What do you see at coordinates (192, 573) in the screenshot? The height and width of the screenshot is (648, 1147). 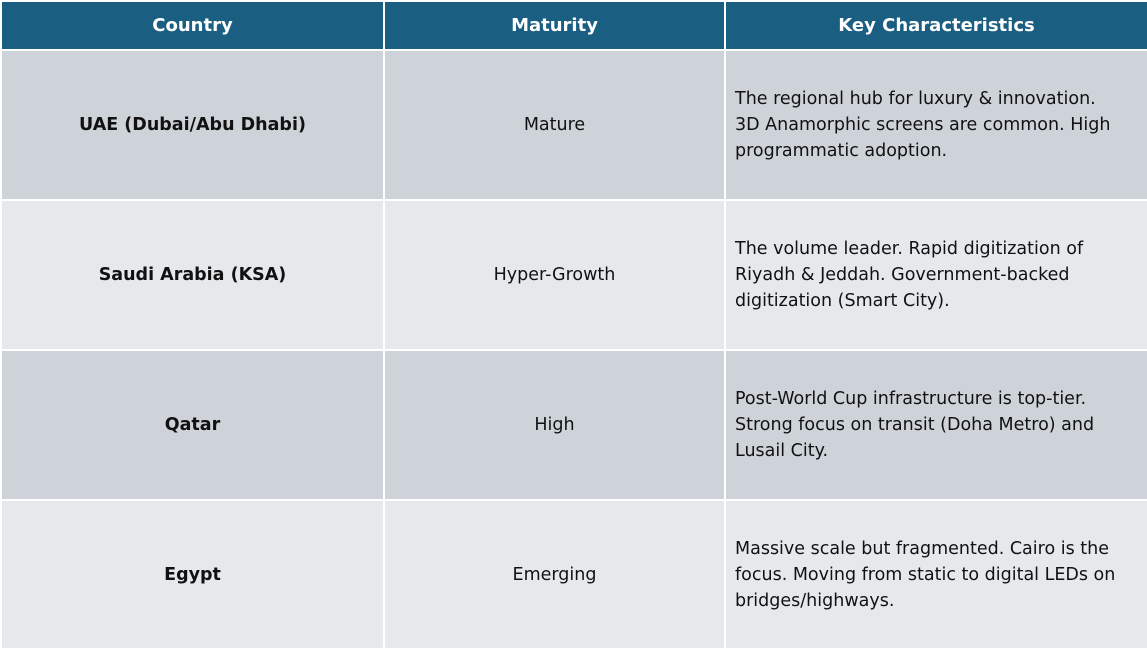 I see `table-cell: Egypt` at bounding box center [192, 573].